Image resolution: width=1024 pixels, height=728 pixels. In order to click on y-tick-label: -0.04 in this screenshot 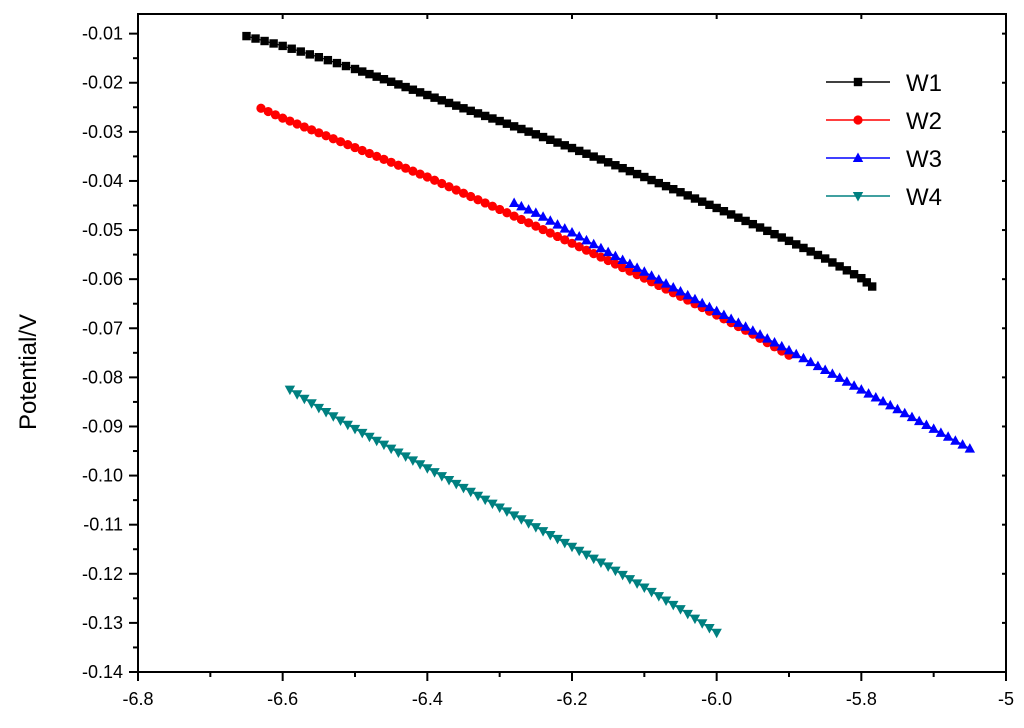, I will do `click(102, 181)`.